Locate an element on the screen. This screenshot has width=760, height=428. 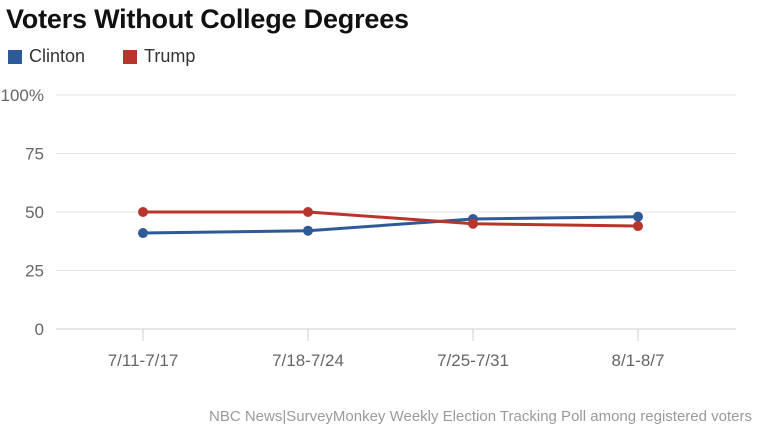
y-tick-label: 100% is located at coordinates (22, 95).